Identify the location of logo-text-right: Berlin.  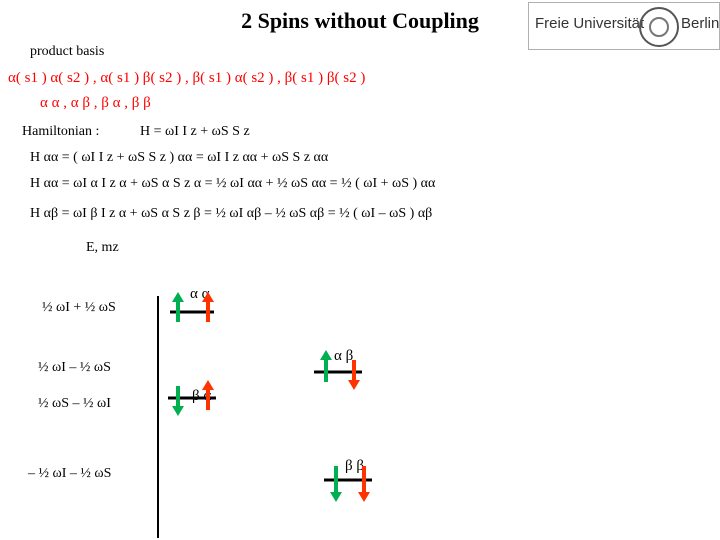
(700, 23).